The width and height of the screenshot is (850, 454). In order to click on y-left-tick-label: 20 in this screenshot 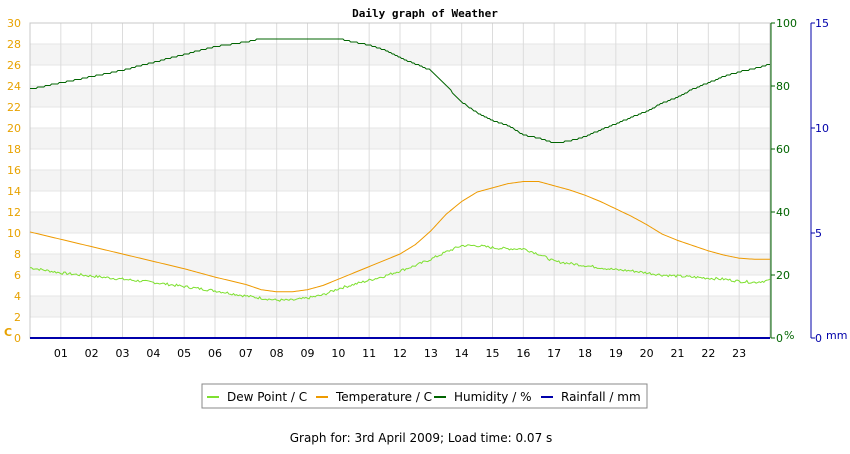, I will do `click(14, 128)`.